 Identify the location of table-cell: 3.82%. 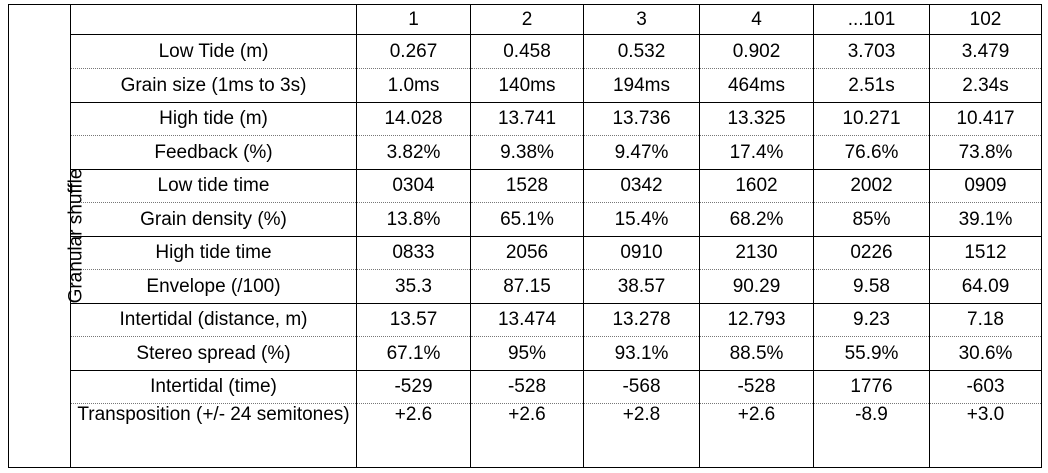
(413, 152).